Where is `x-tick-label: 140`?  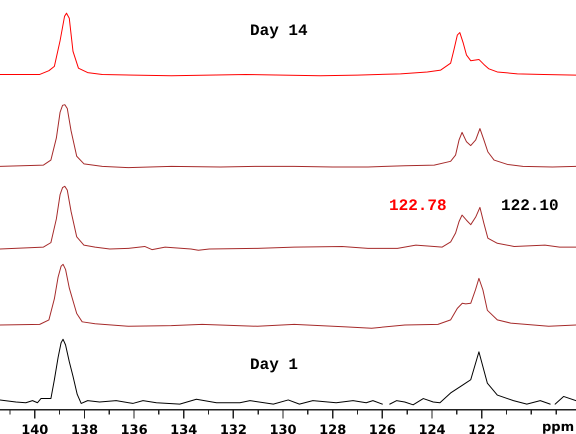 x-tick-label: 140 is located at coordinates (34, 428).